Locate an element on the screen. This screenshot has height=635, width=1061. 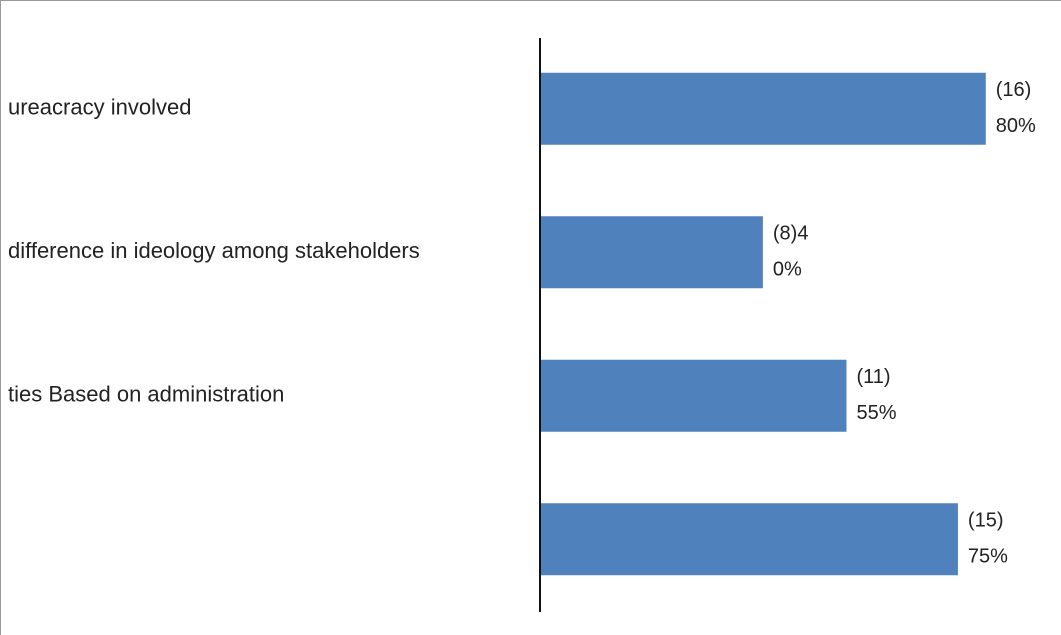
value-label: (16) is located at coordinates (1014, 90).